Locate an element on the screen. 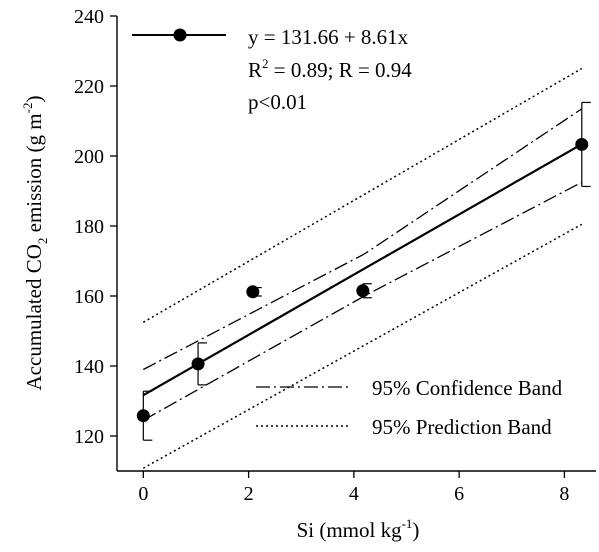 The width and height of the screenshot is (599, 552). y-tick-label: 200 is located at coordinates (89, 157).